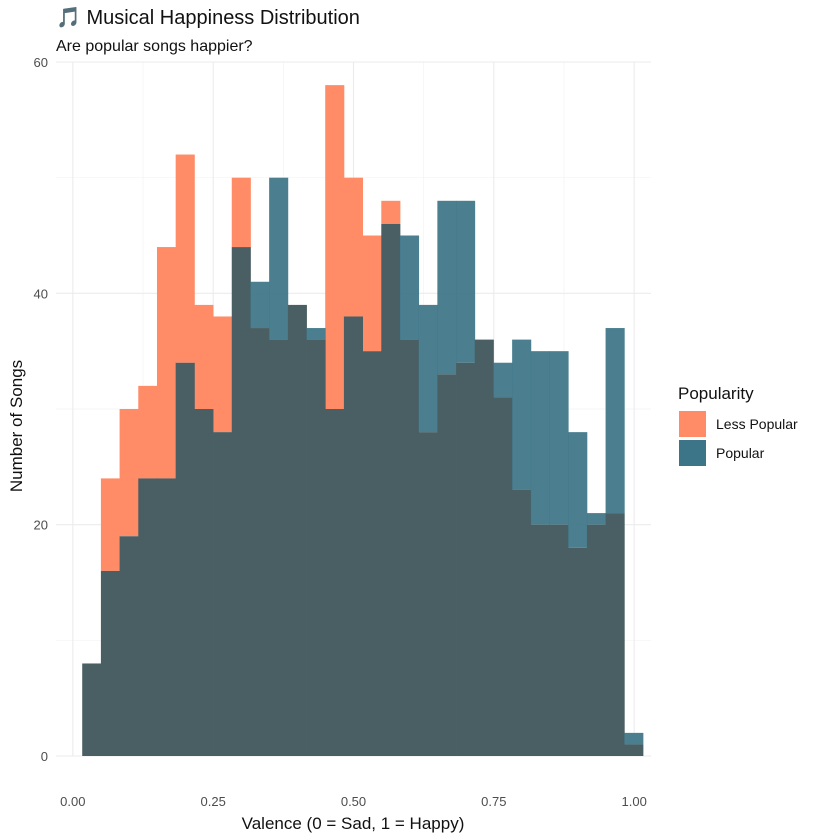  What do you see at coordinates (41, 525) in the screenshot?
I see `y-tick-label: 20` at bounding box center [41, 525].